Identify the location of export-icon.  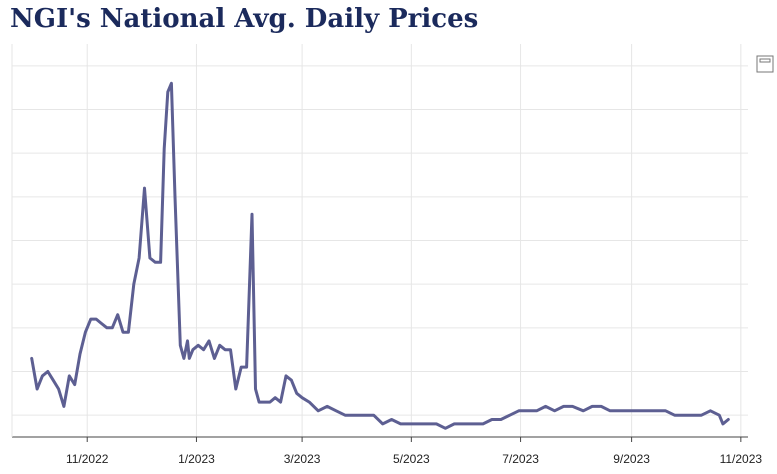
(765, 64).